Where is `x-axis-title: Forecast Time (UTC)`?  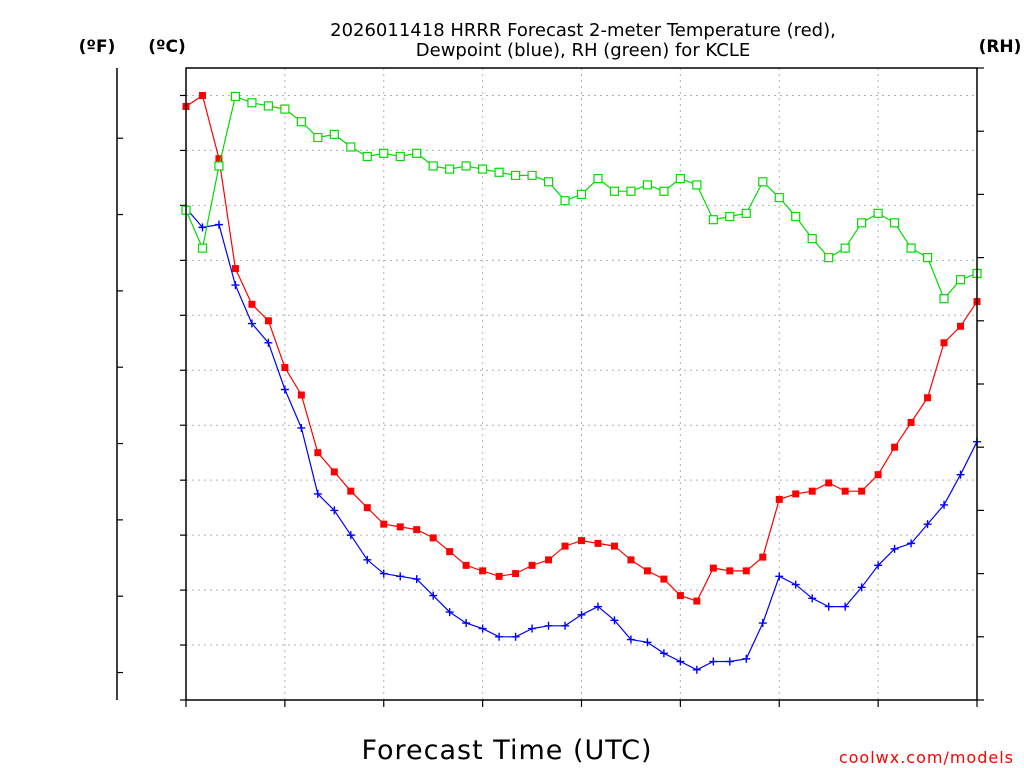 x-axis-title: Forecast Time (UTC) is located at coordinates (506, 750).